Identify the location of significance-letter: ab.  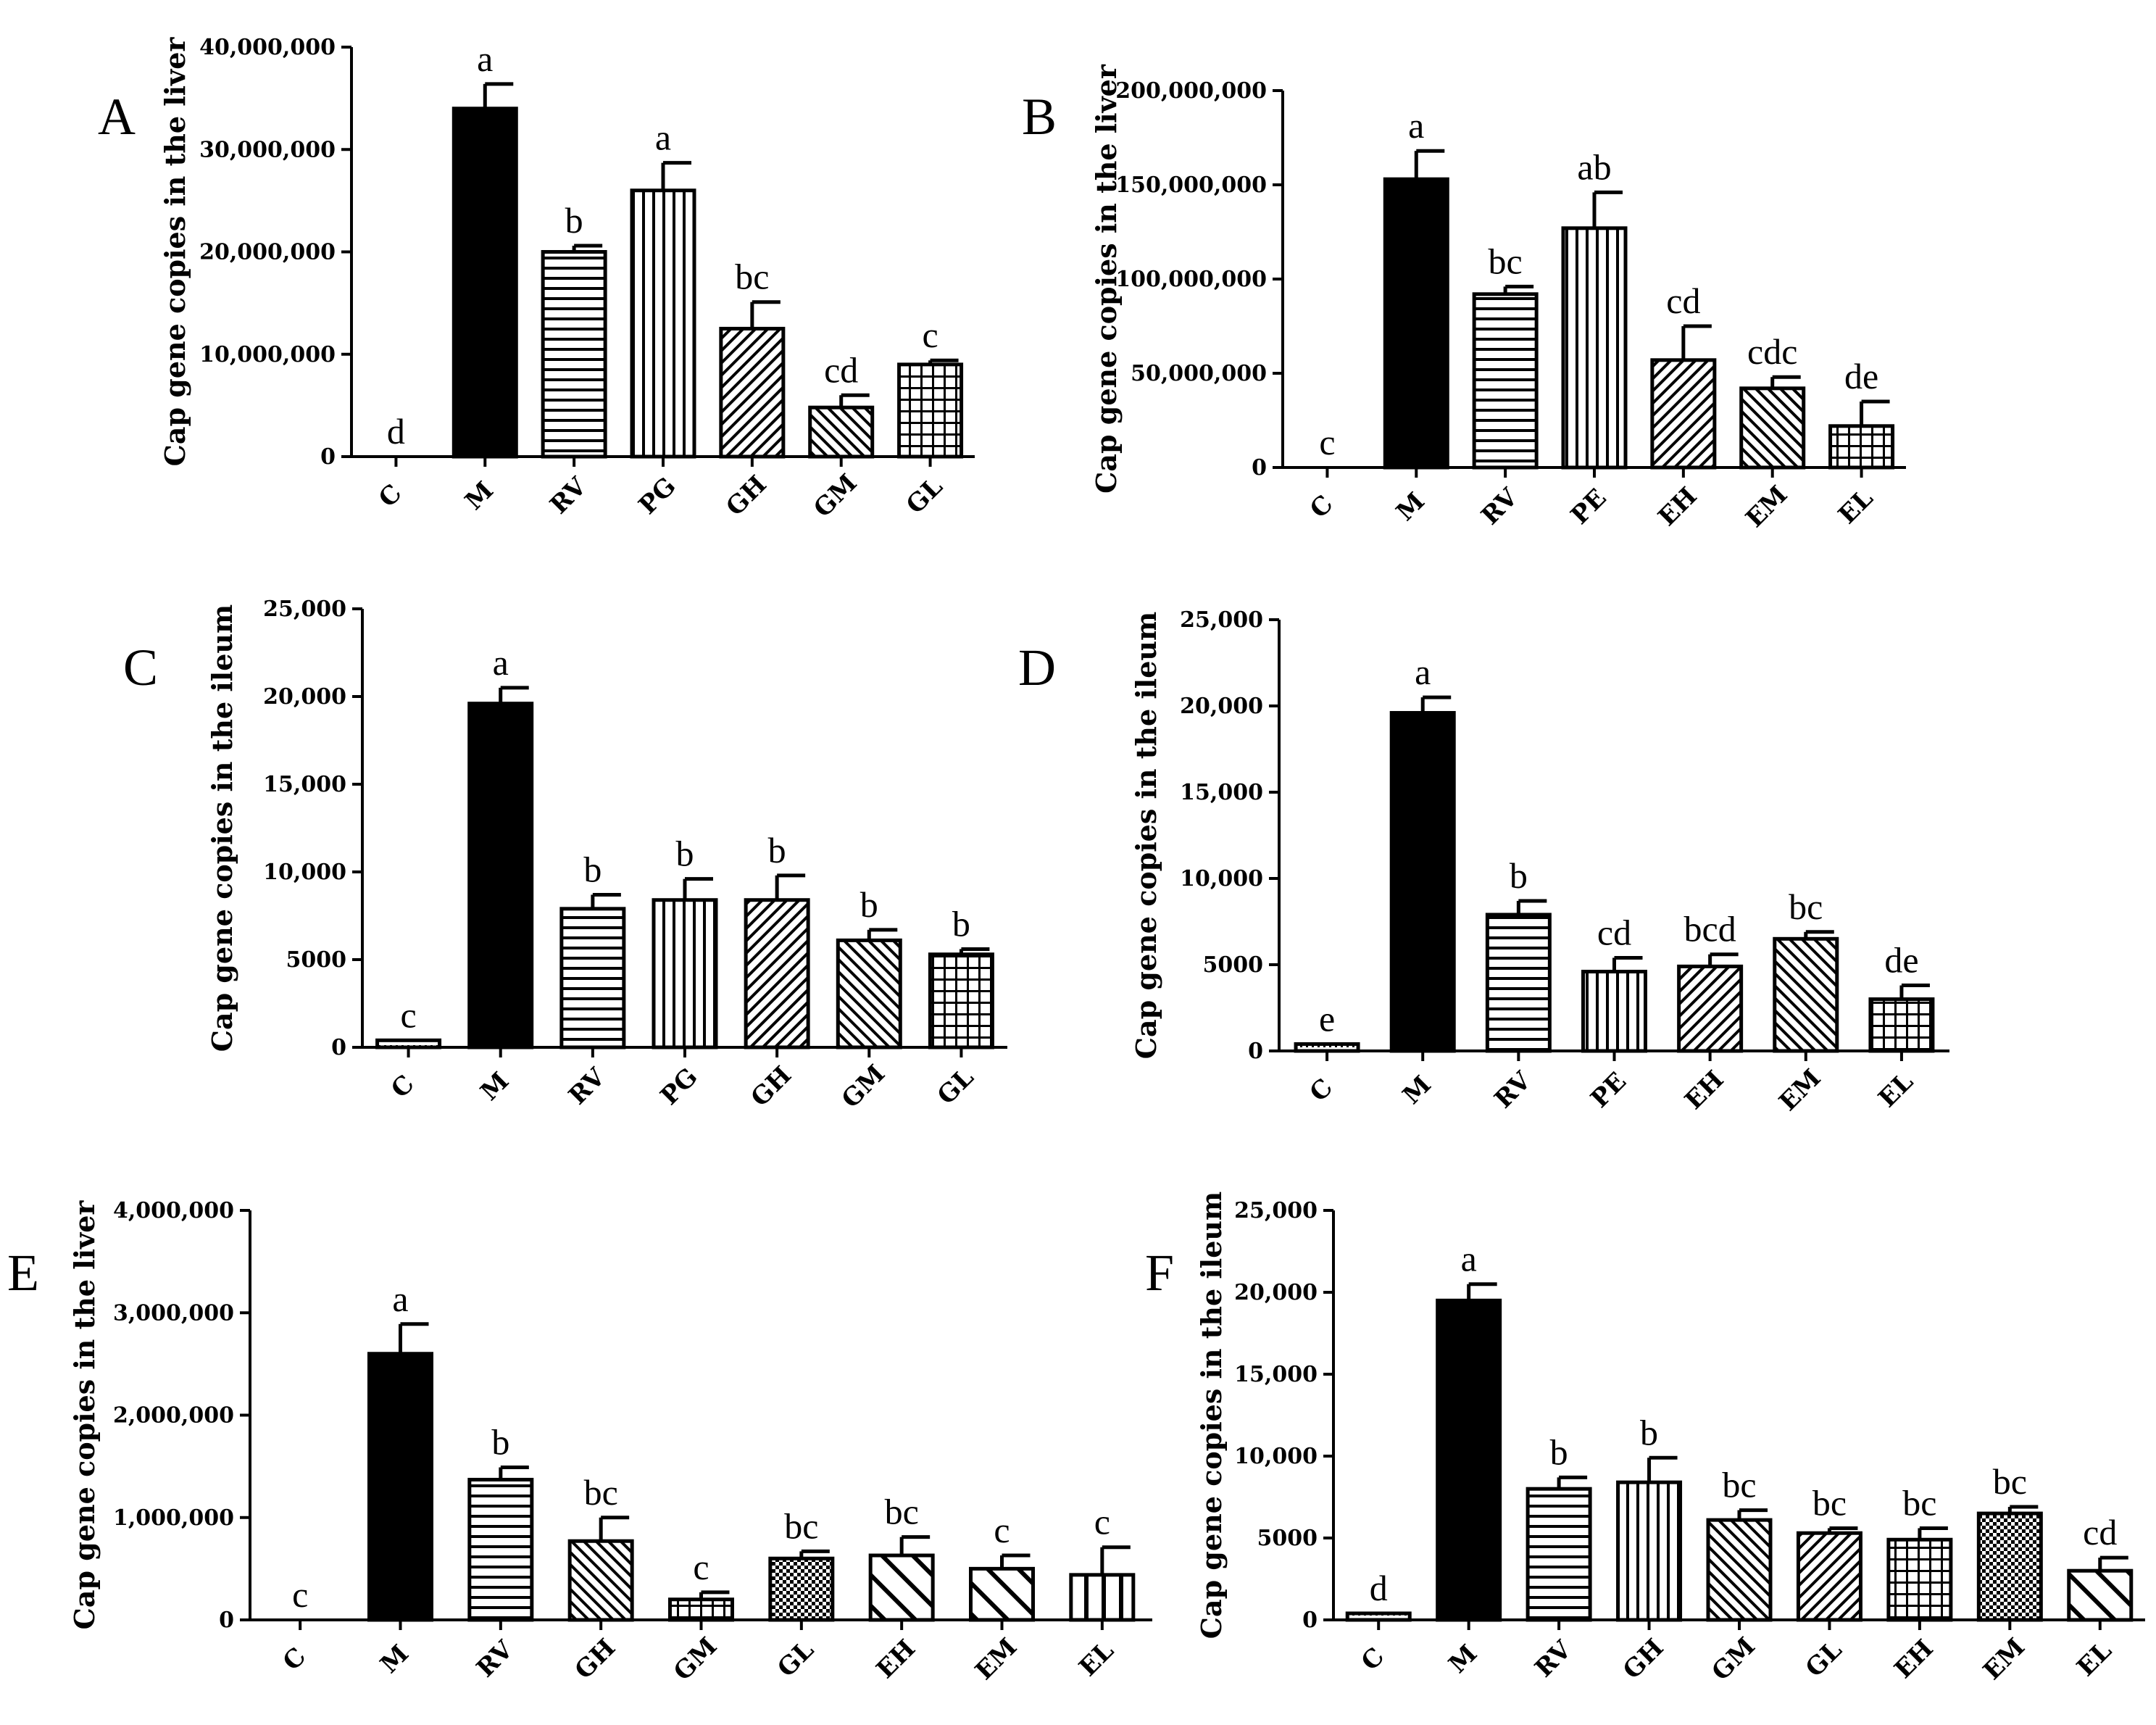
(1594, 166).